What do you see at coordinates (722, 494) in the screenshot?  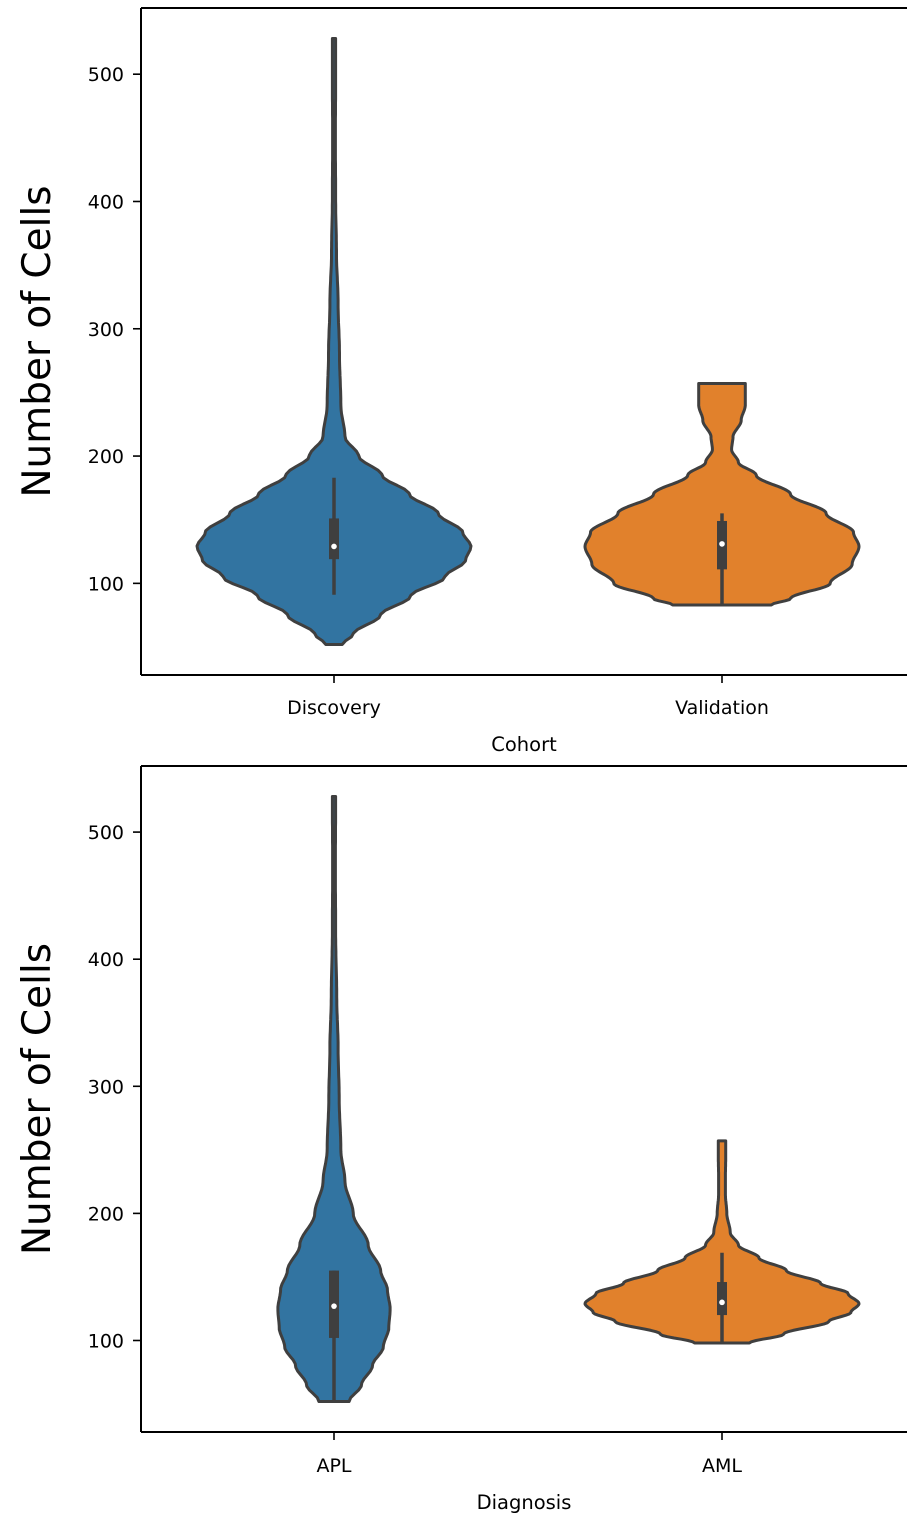 I see `violin-validation` at bounding box center [722, 494].